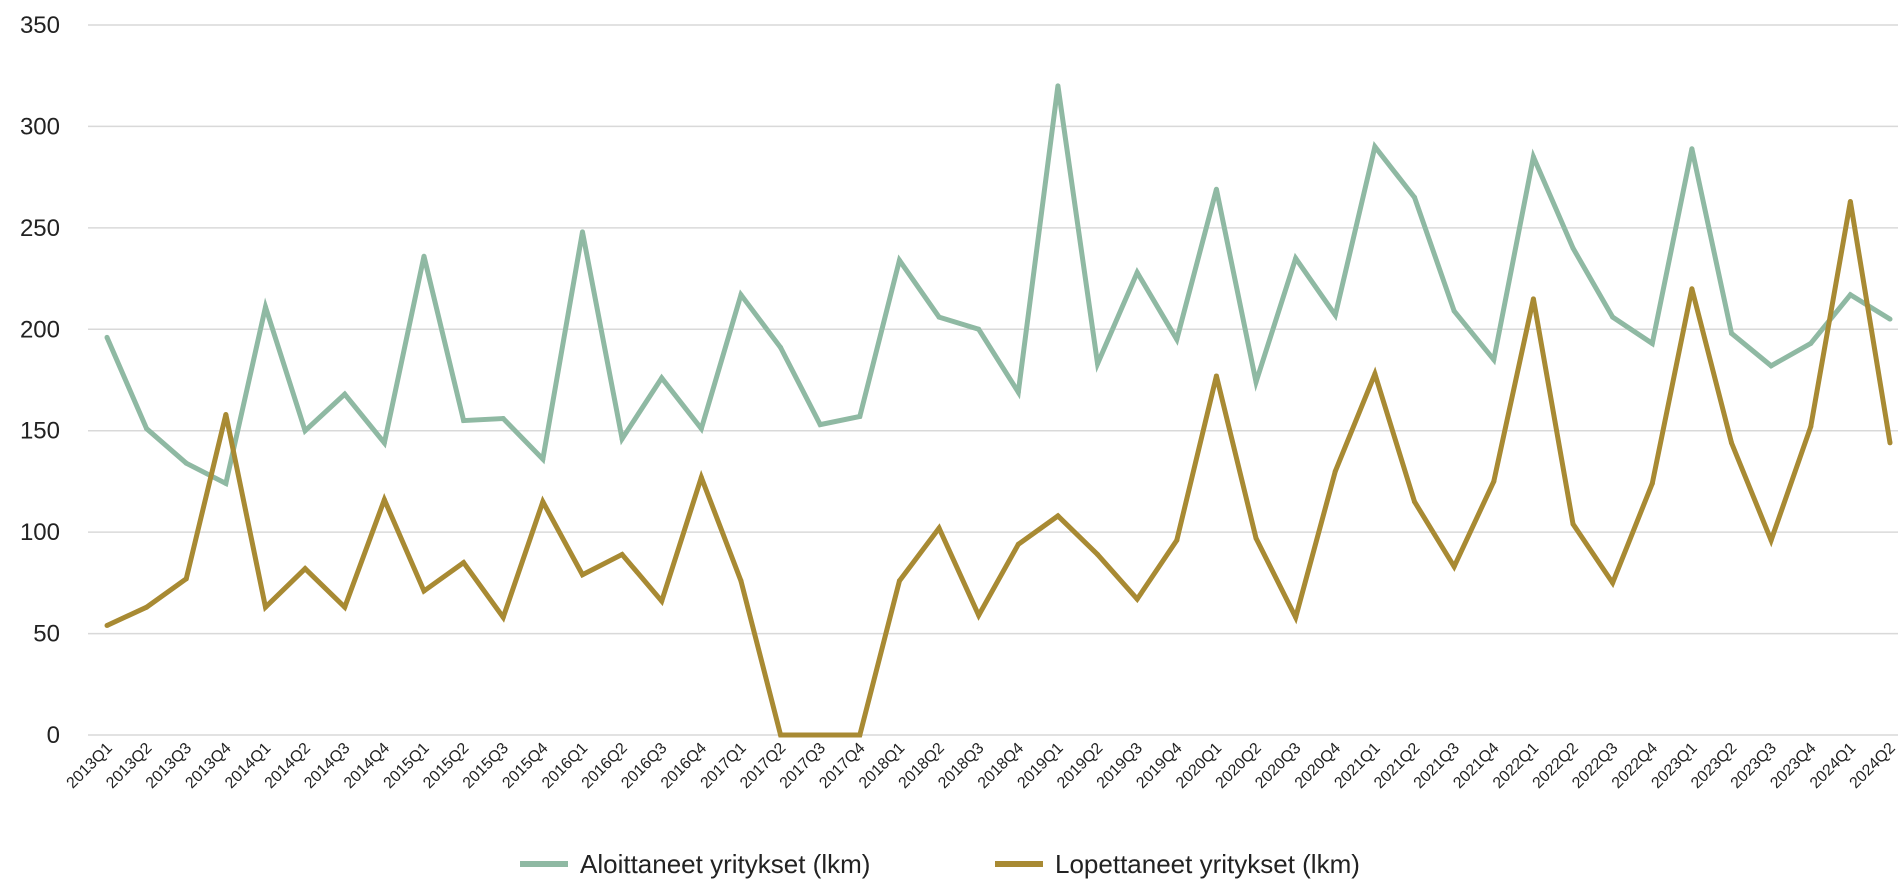 The height and width of the screenshot is (879, 1898). Describe the element at coordinates (53, 735) in the screenshot. I see `y-tick-label: 0` at that location.